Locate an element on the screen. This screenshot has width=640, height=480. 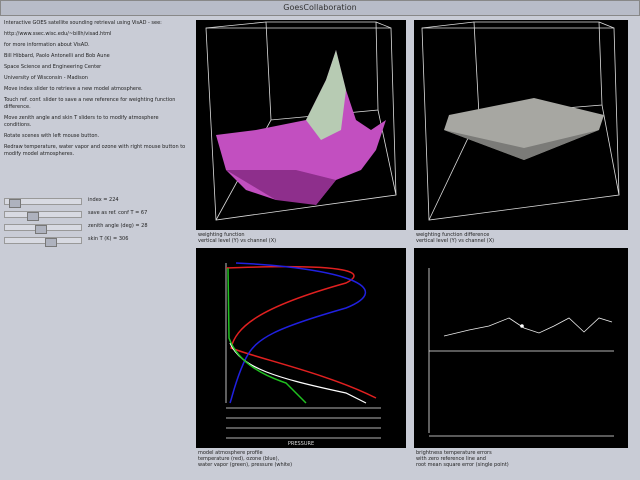
difference-3d-view is located at coordinates (521, 125).